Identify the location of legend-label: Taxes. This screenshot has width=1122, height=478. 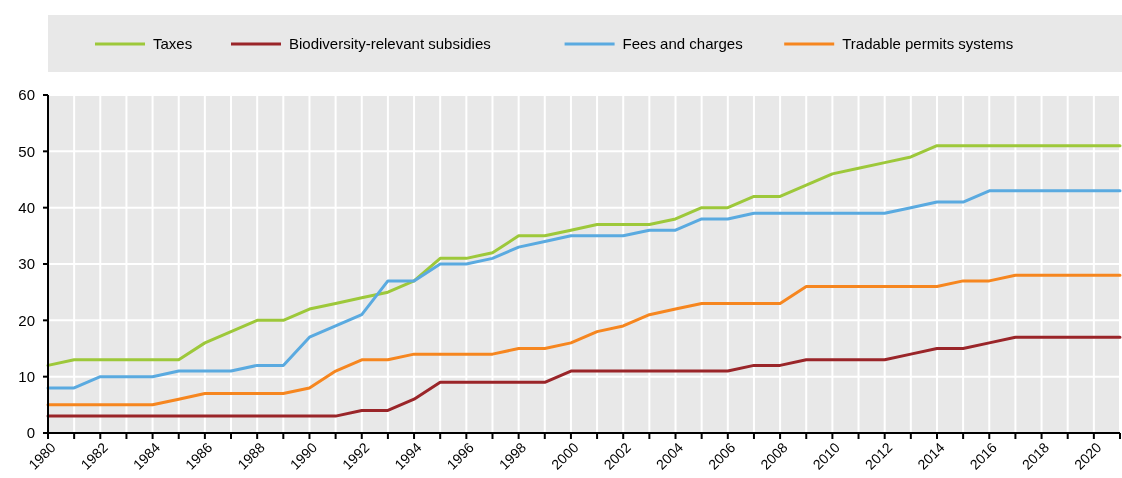
(173, 44).